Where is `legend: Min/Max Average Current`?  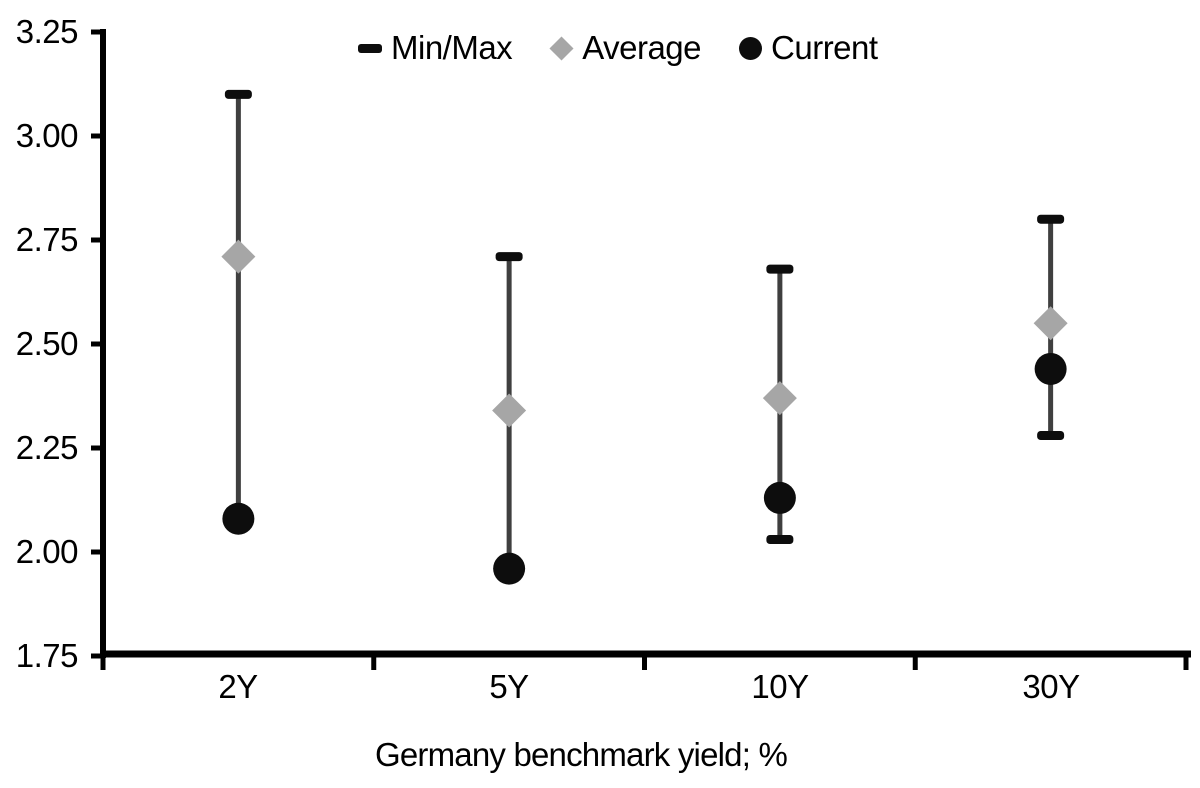 legend: Min/Max Average Current is located at coordinates (618, 48).